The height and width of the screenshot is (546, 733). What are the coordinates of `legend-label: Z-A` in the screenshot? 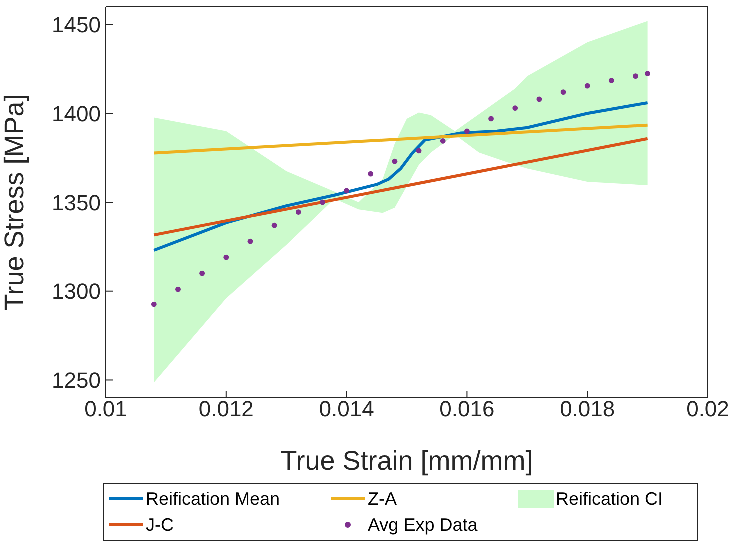 It's located at (382, 499).